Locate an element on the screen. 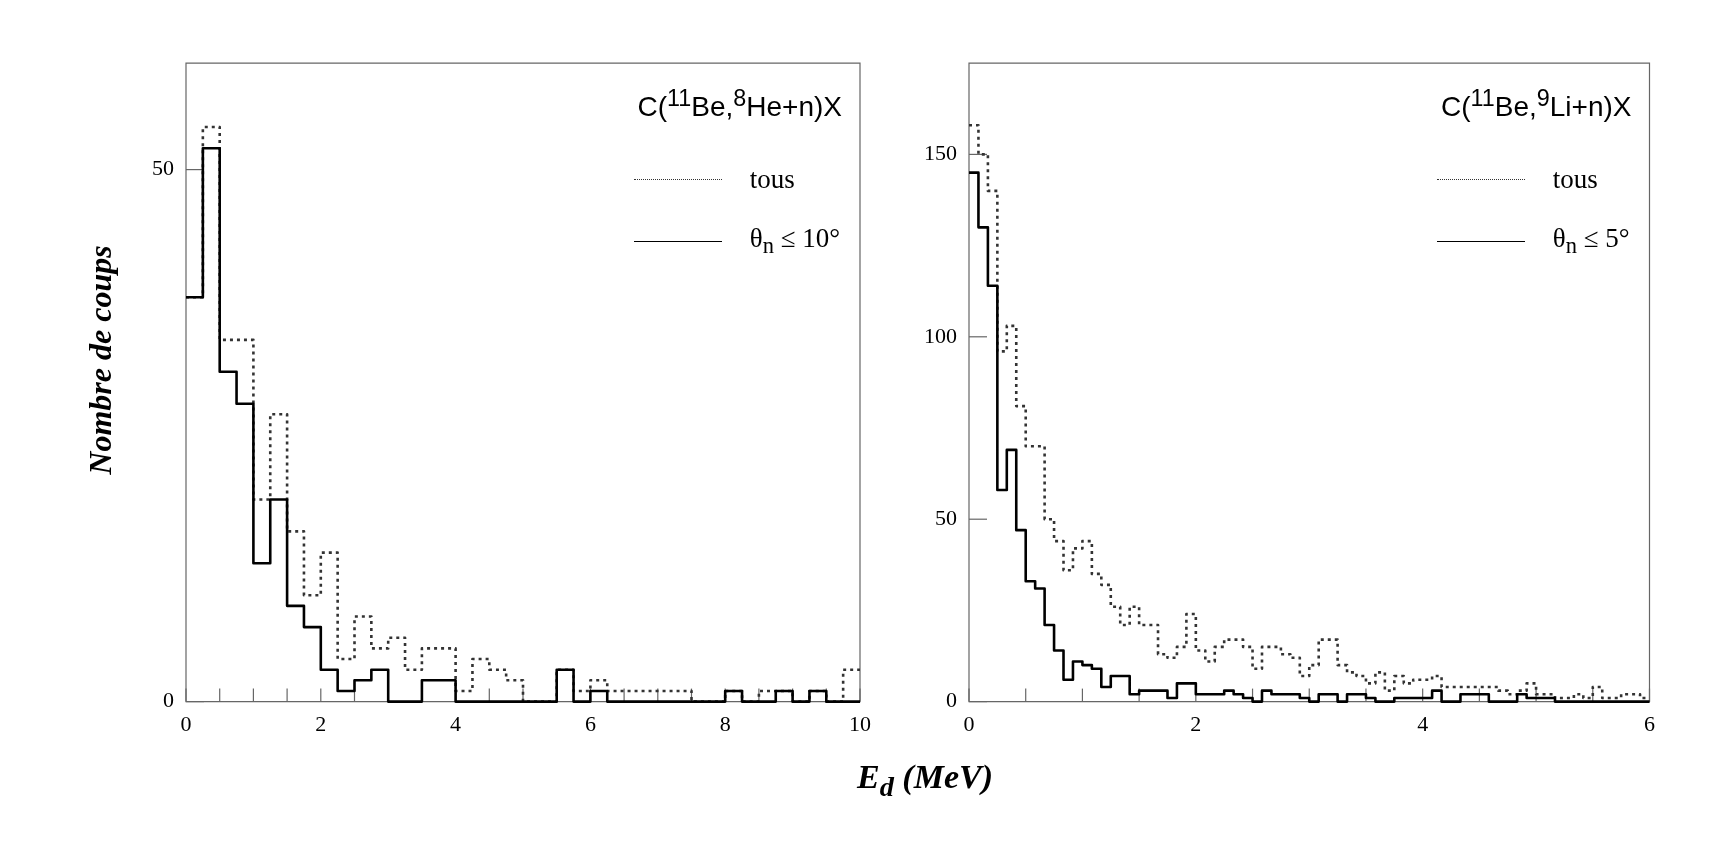 The image size is (1731, 848). y-tick-label: 150 is located at coordinates (940, 153).